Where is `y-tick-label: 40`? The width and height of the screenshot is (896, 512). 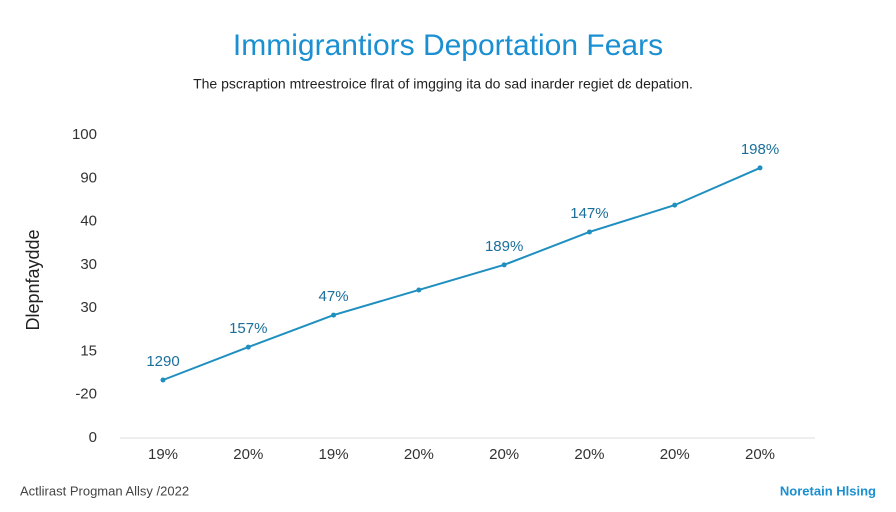 y-tick-label: 40 is located at coordinates (88, 221).